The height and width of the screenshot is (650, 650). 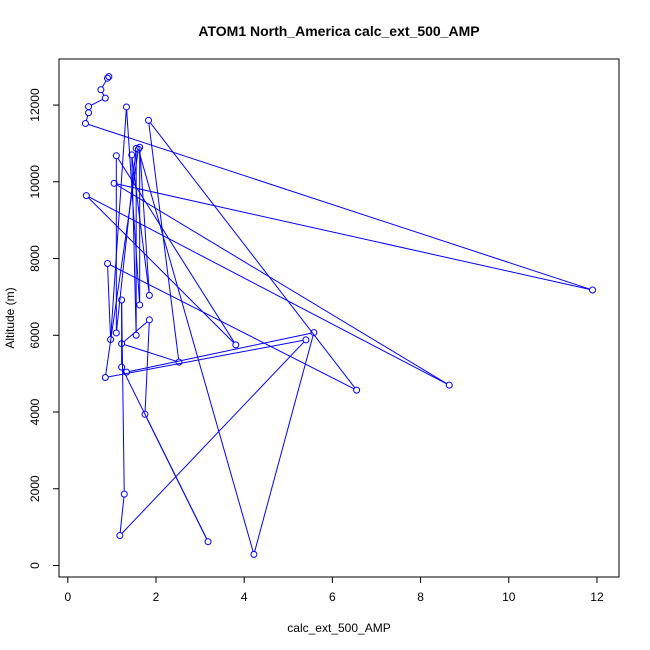 I want to click on y-tick-label: 8000, so click(x=35, y=258).